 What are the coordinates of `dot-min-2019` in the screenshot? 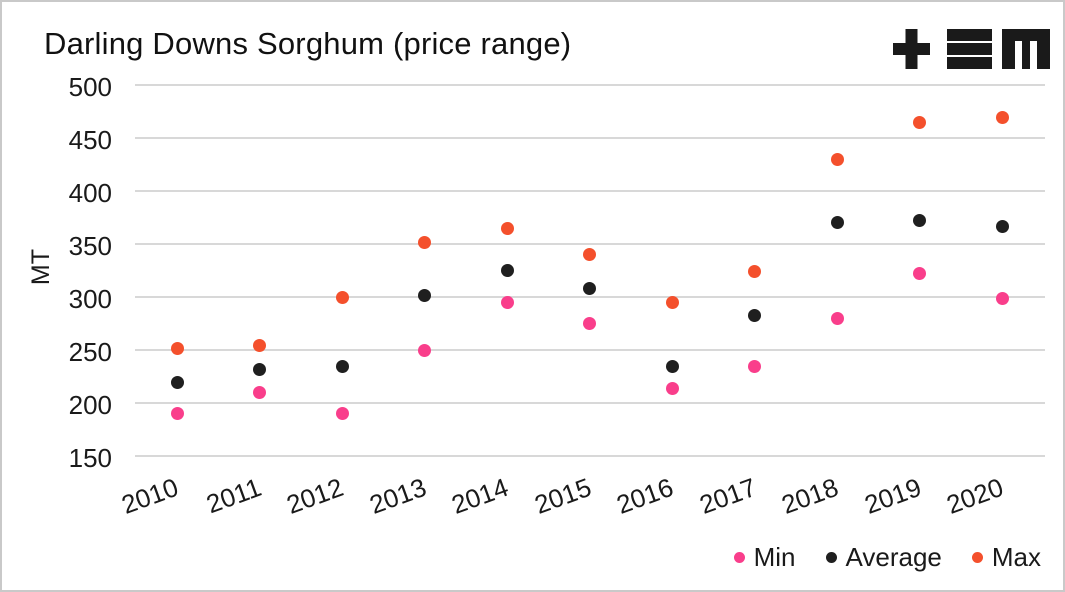 It's located at (919, 274).